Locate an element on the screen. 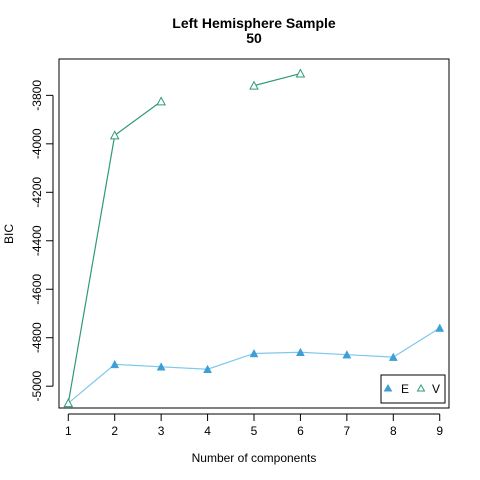  y-tick-label: -4200 is located at coordinates (37, 192).